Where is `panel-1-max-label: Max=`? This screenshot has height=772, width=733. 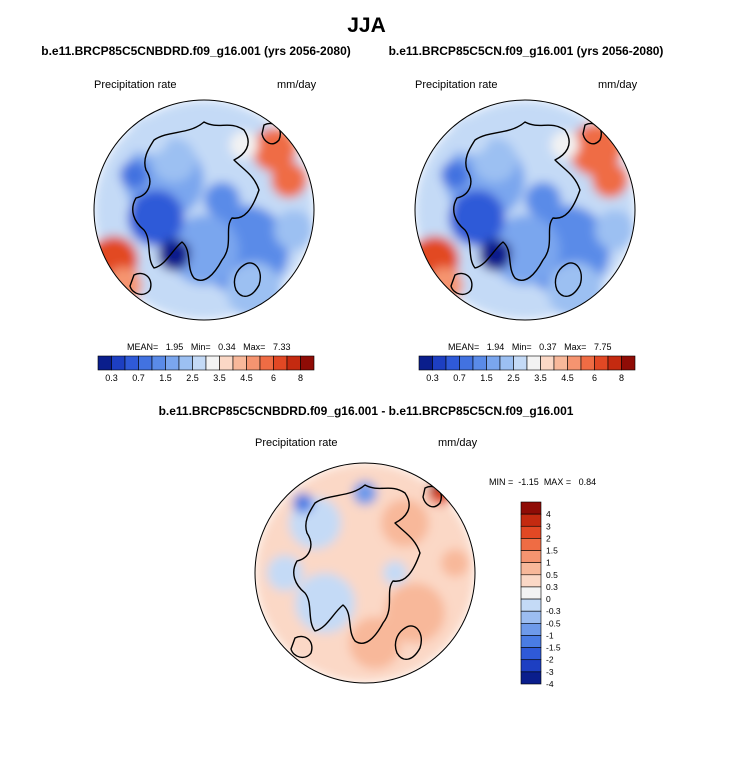 panel-1-max-label: Max= is located at coordinates (254, 347).